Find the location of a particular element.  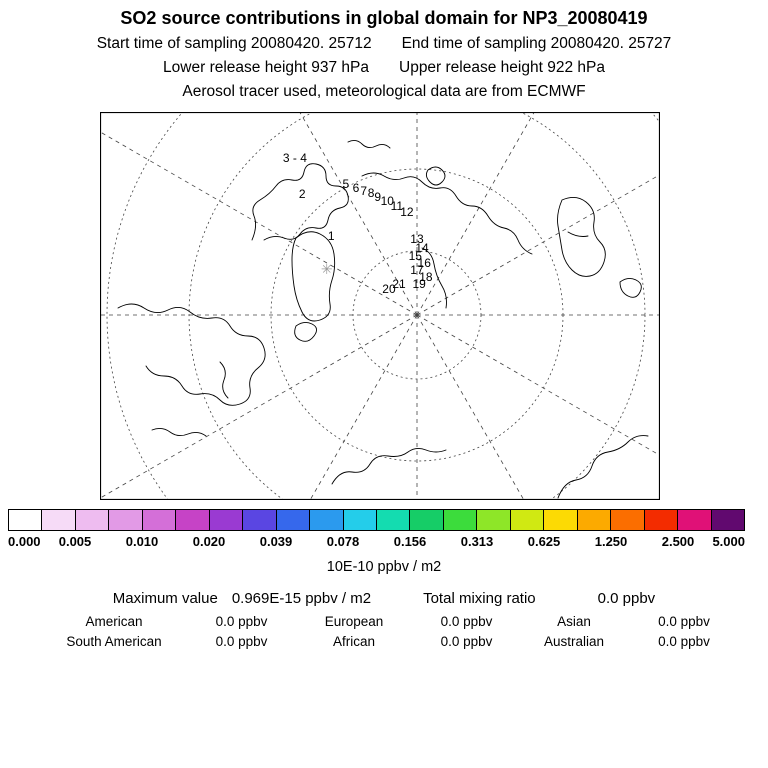

total-mixing-ratio-value: 0.0 ppbv is located at coordinates (626, 598).